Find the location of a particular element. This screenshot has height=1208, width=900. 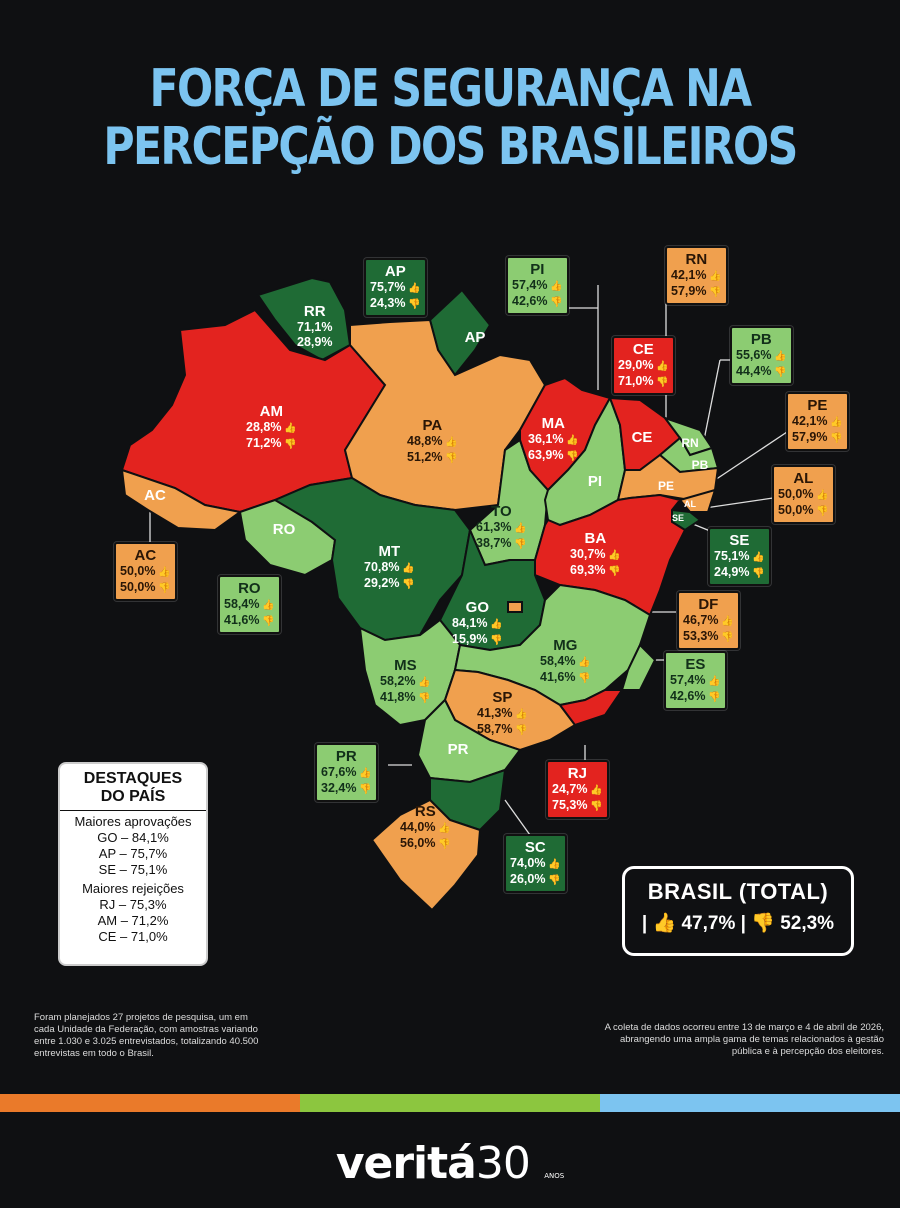

highlights-title: DESTAQUES DO PAÍS is located at coordinates (133, 787).